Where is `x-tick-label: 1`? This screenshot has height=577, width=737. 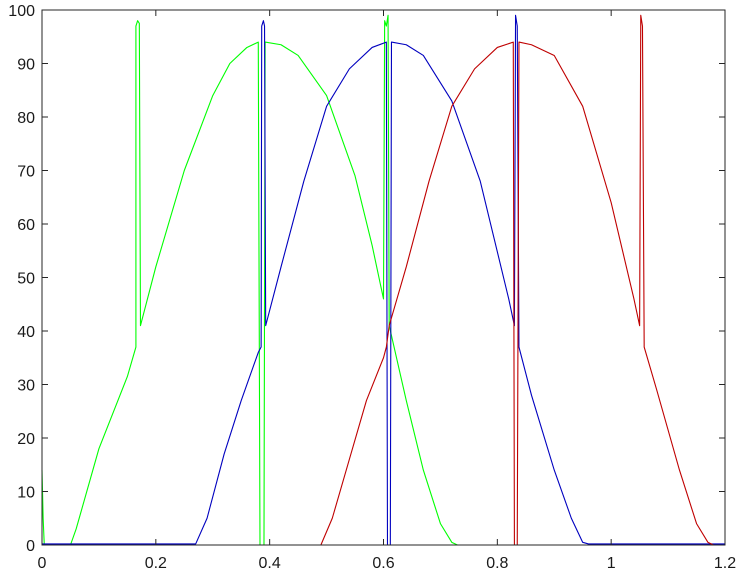 x-tick-label: 1 is located at coordinates (611, 563).